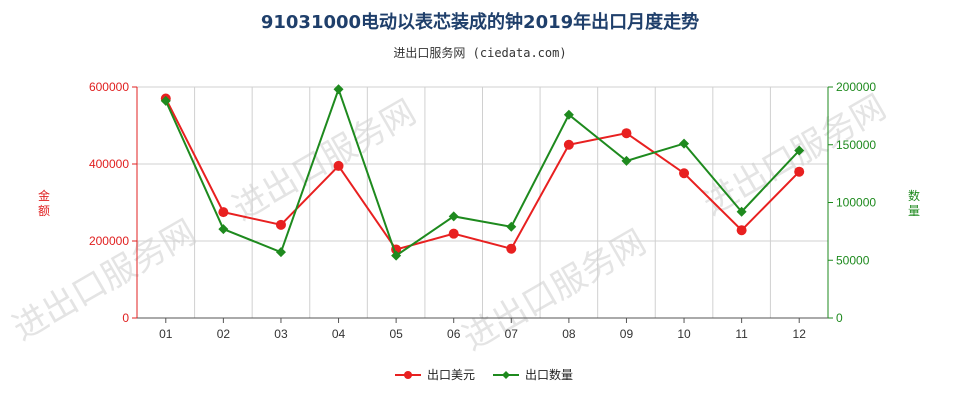  I want to click on right-axis-tick-label: 100000, so click(856, 203).